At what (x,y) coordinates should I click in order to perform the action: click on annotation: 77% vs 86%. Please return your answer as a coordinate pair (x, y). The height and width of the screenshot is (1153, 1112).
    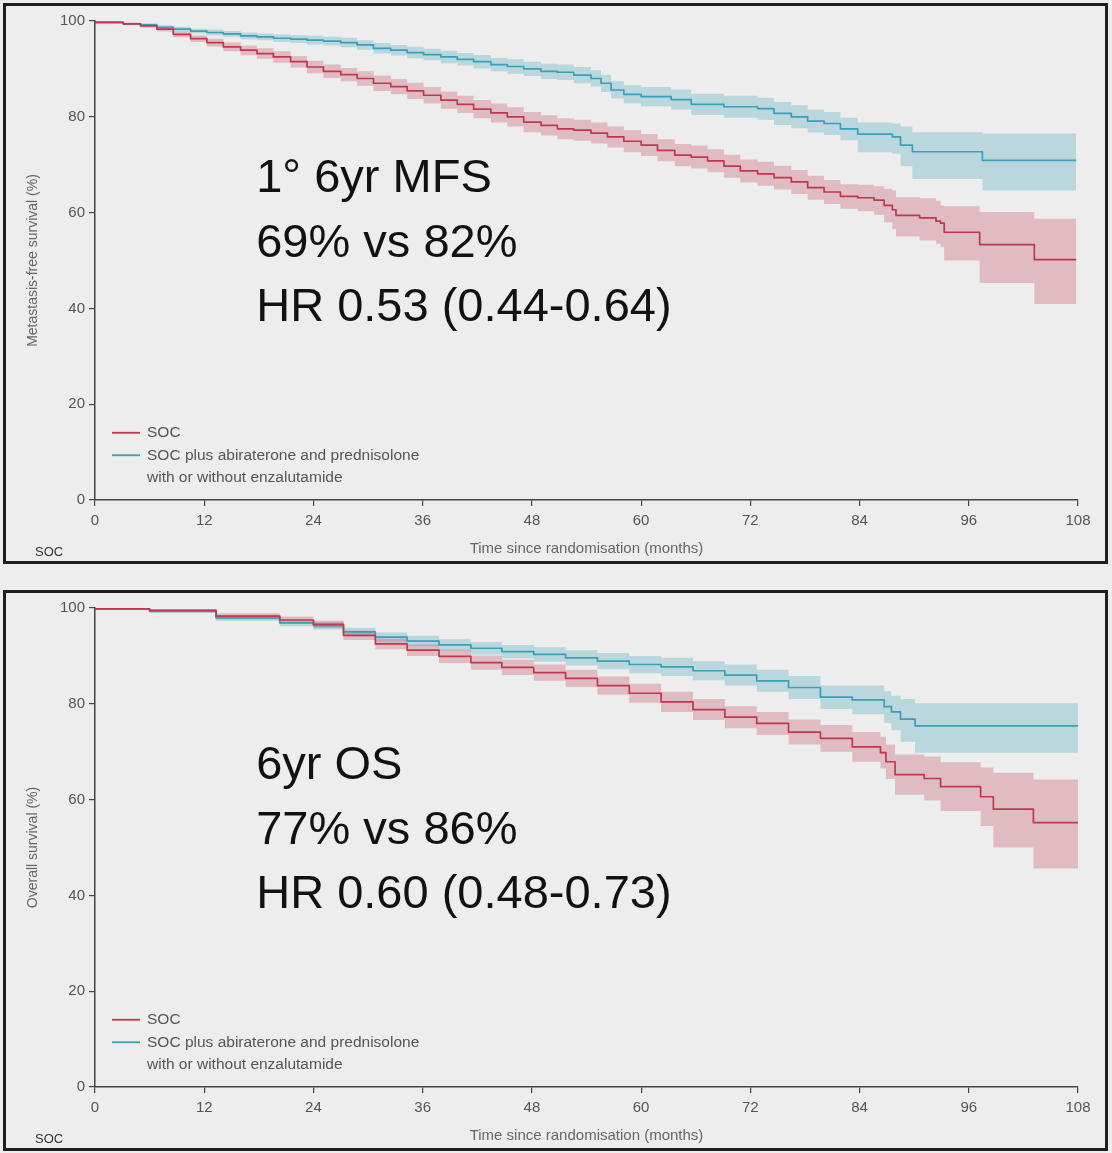
    Looking at the image, I should click on (387, 827).